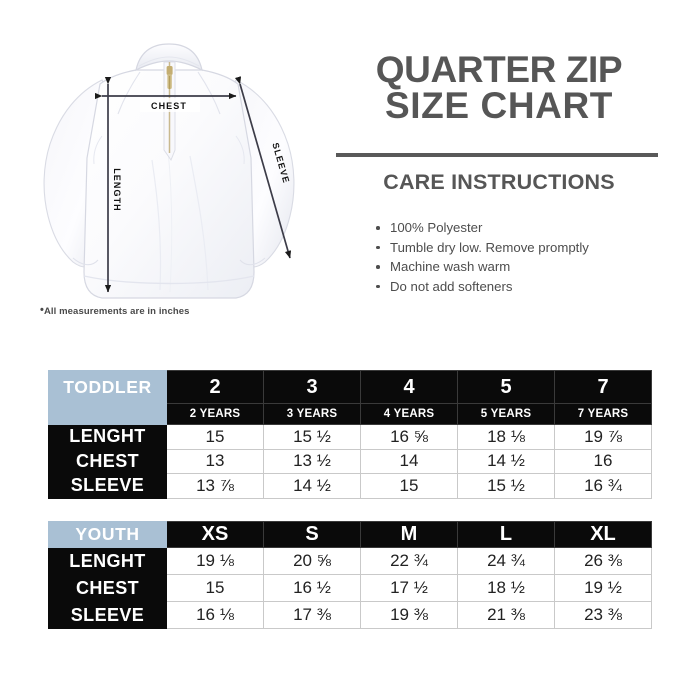  I want to click on youth-cell-2-1: 17 ⅜, so click(312, 615).